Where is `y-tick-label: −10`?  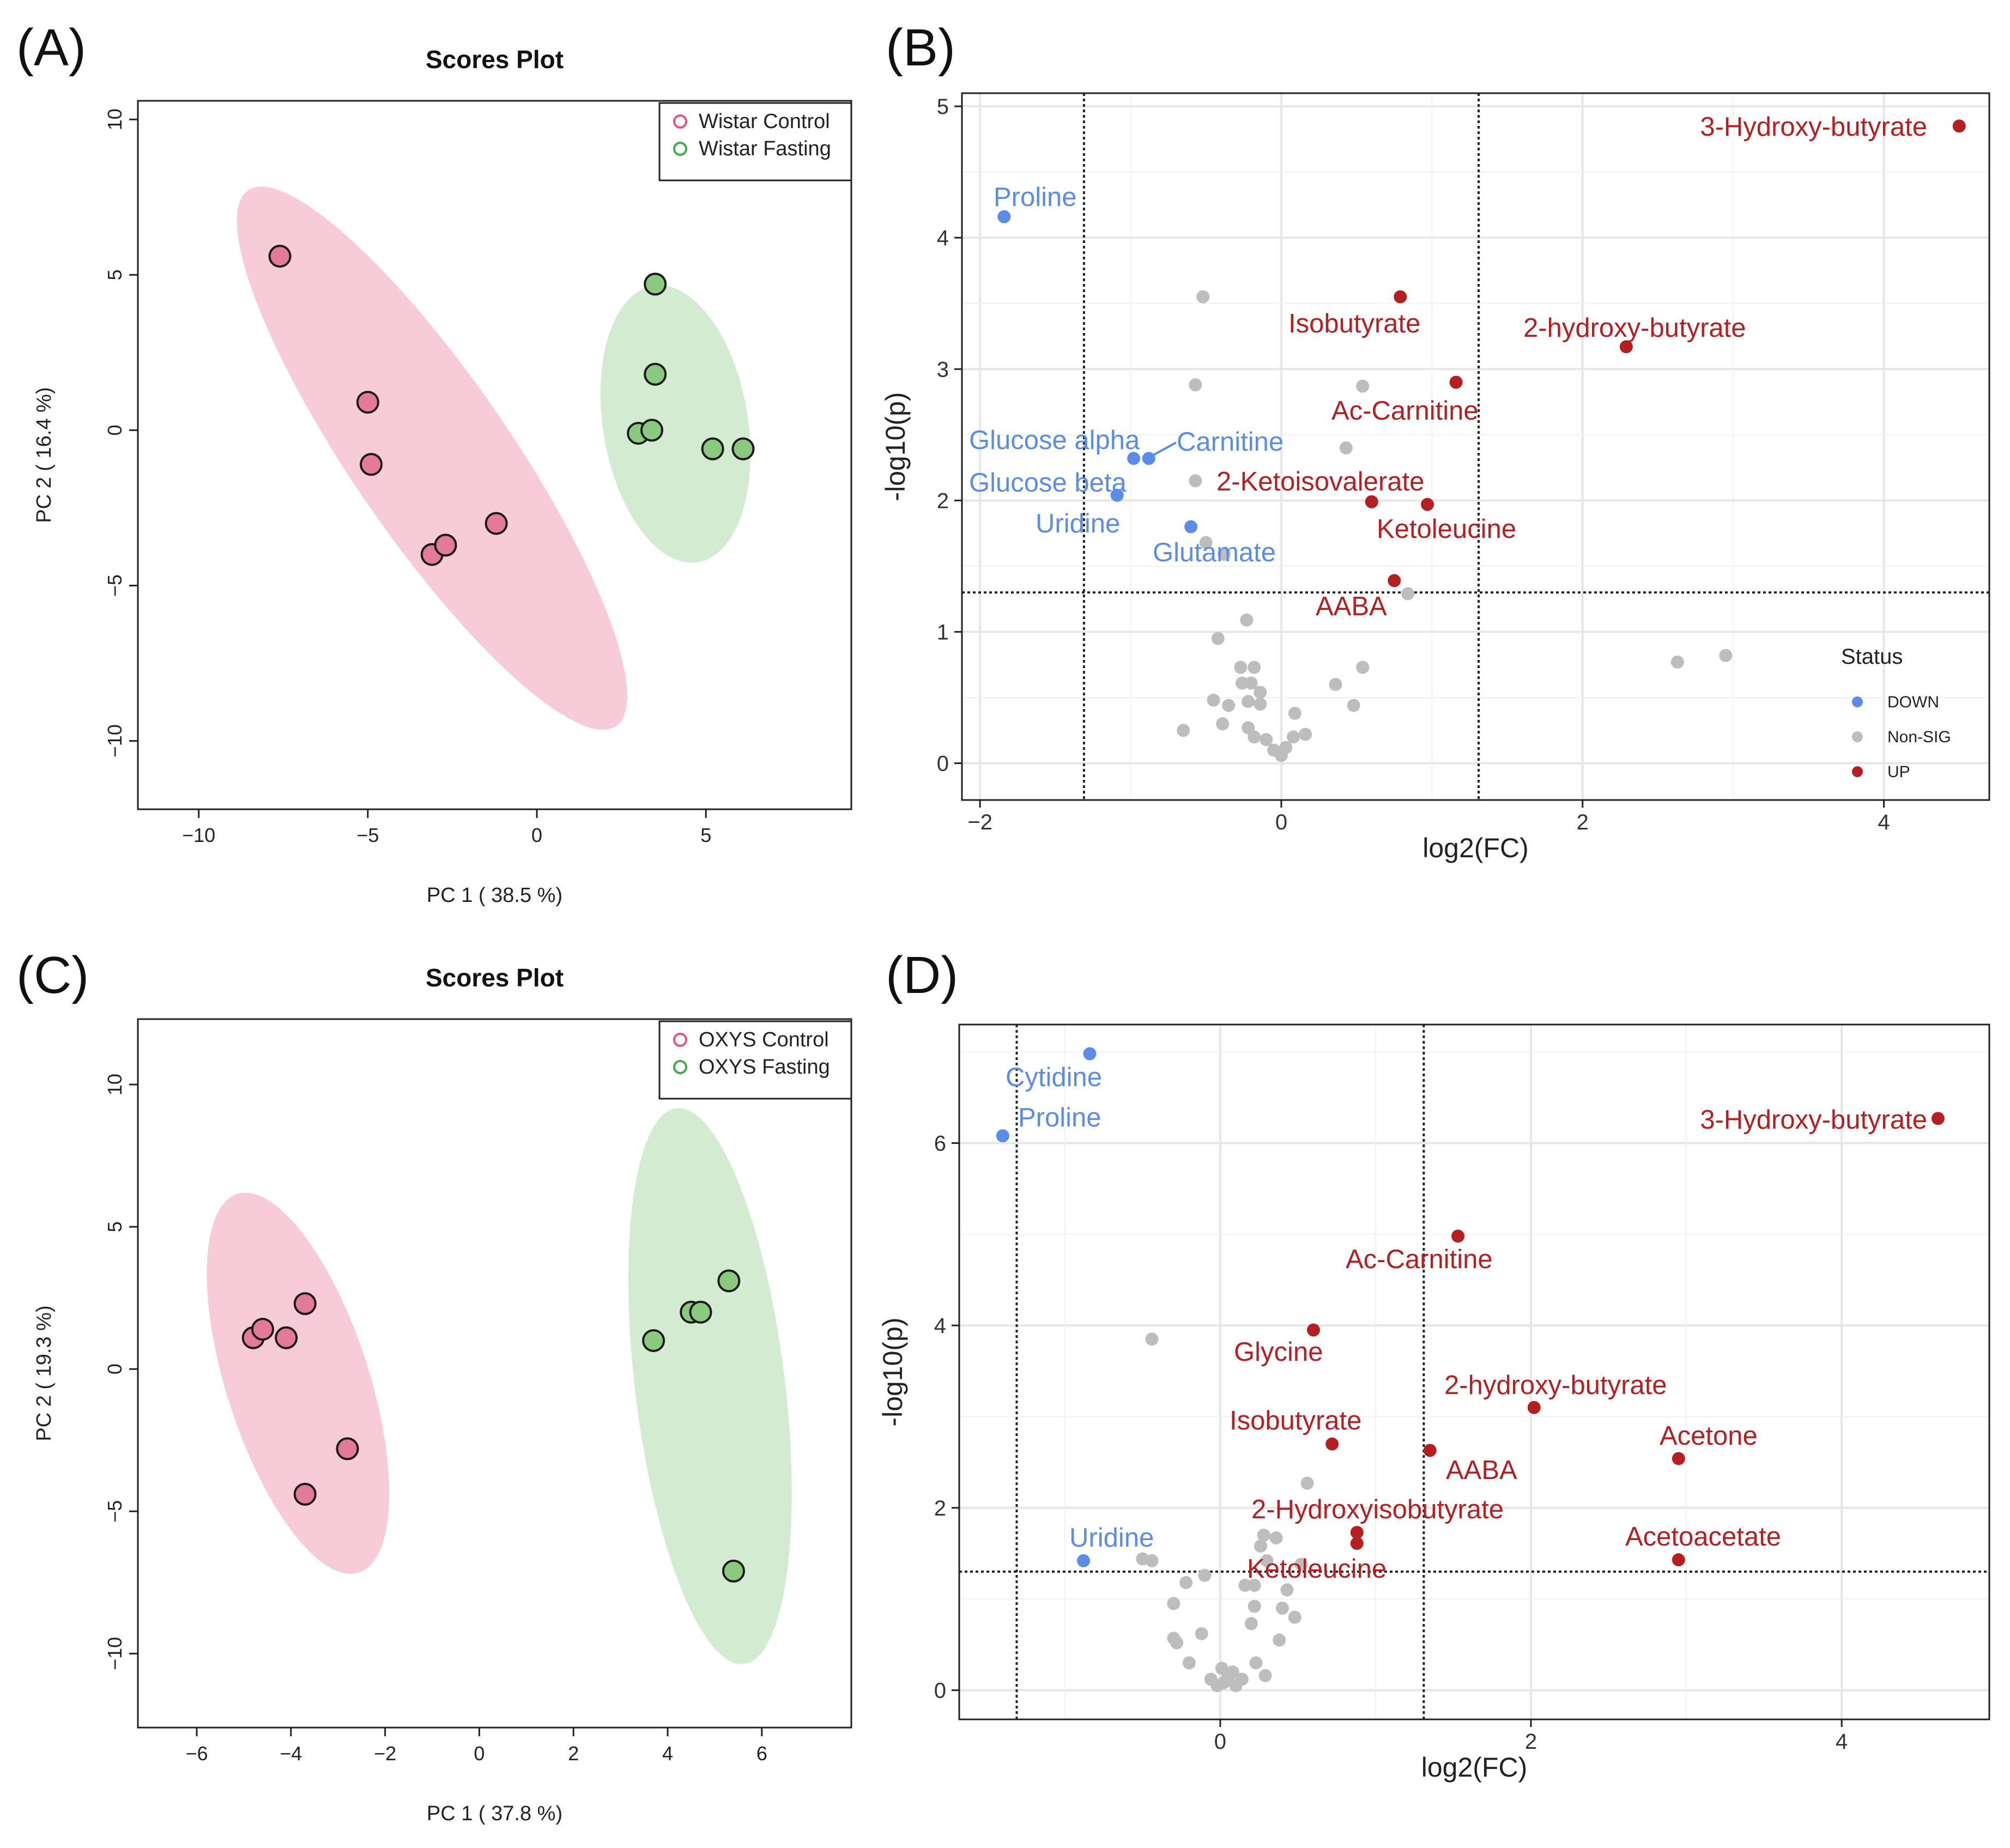 y-tick-label: −10 is located at coordinates (115, 741).